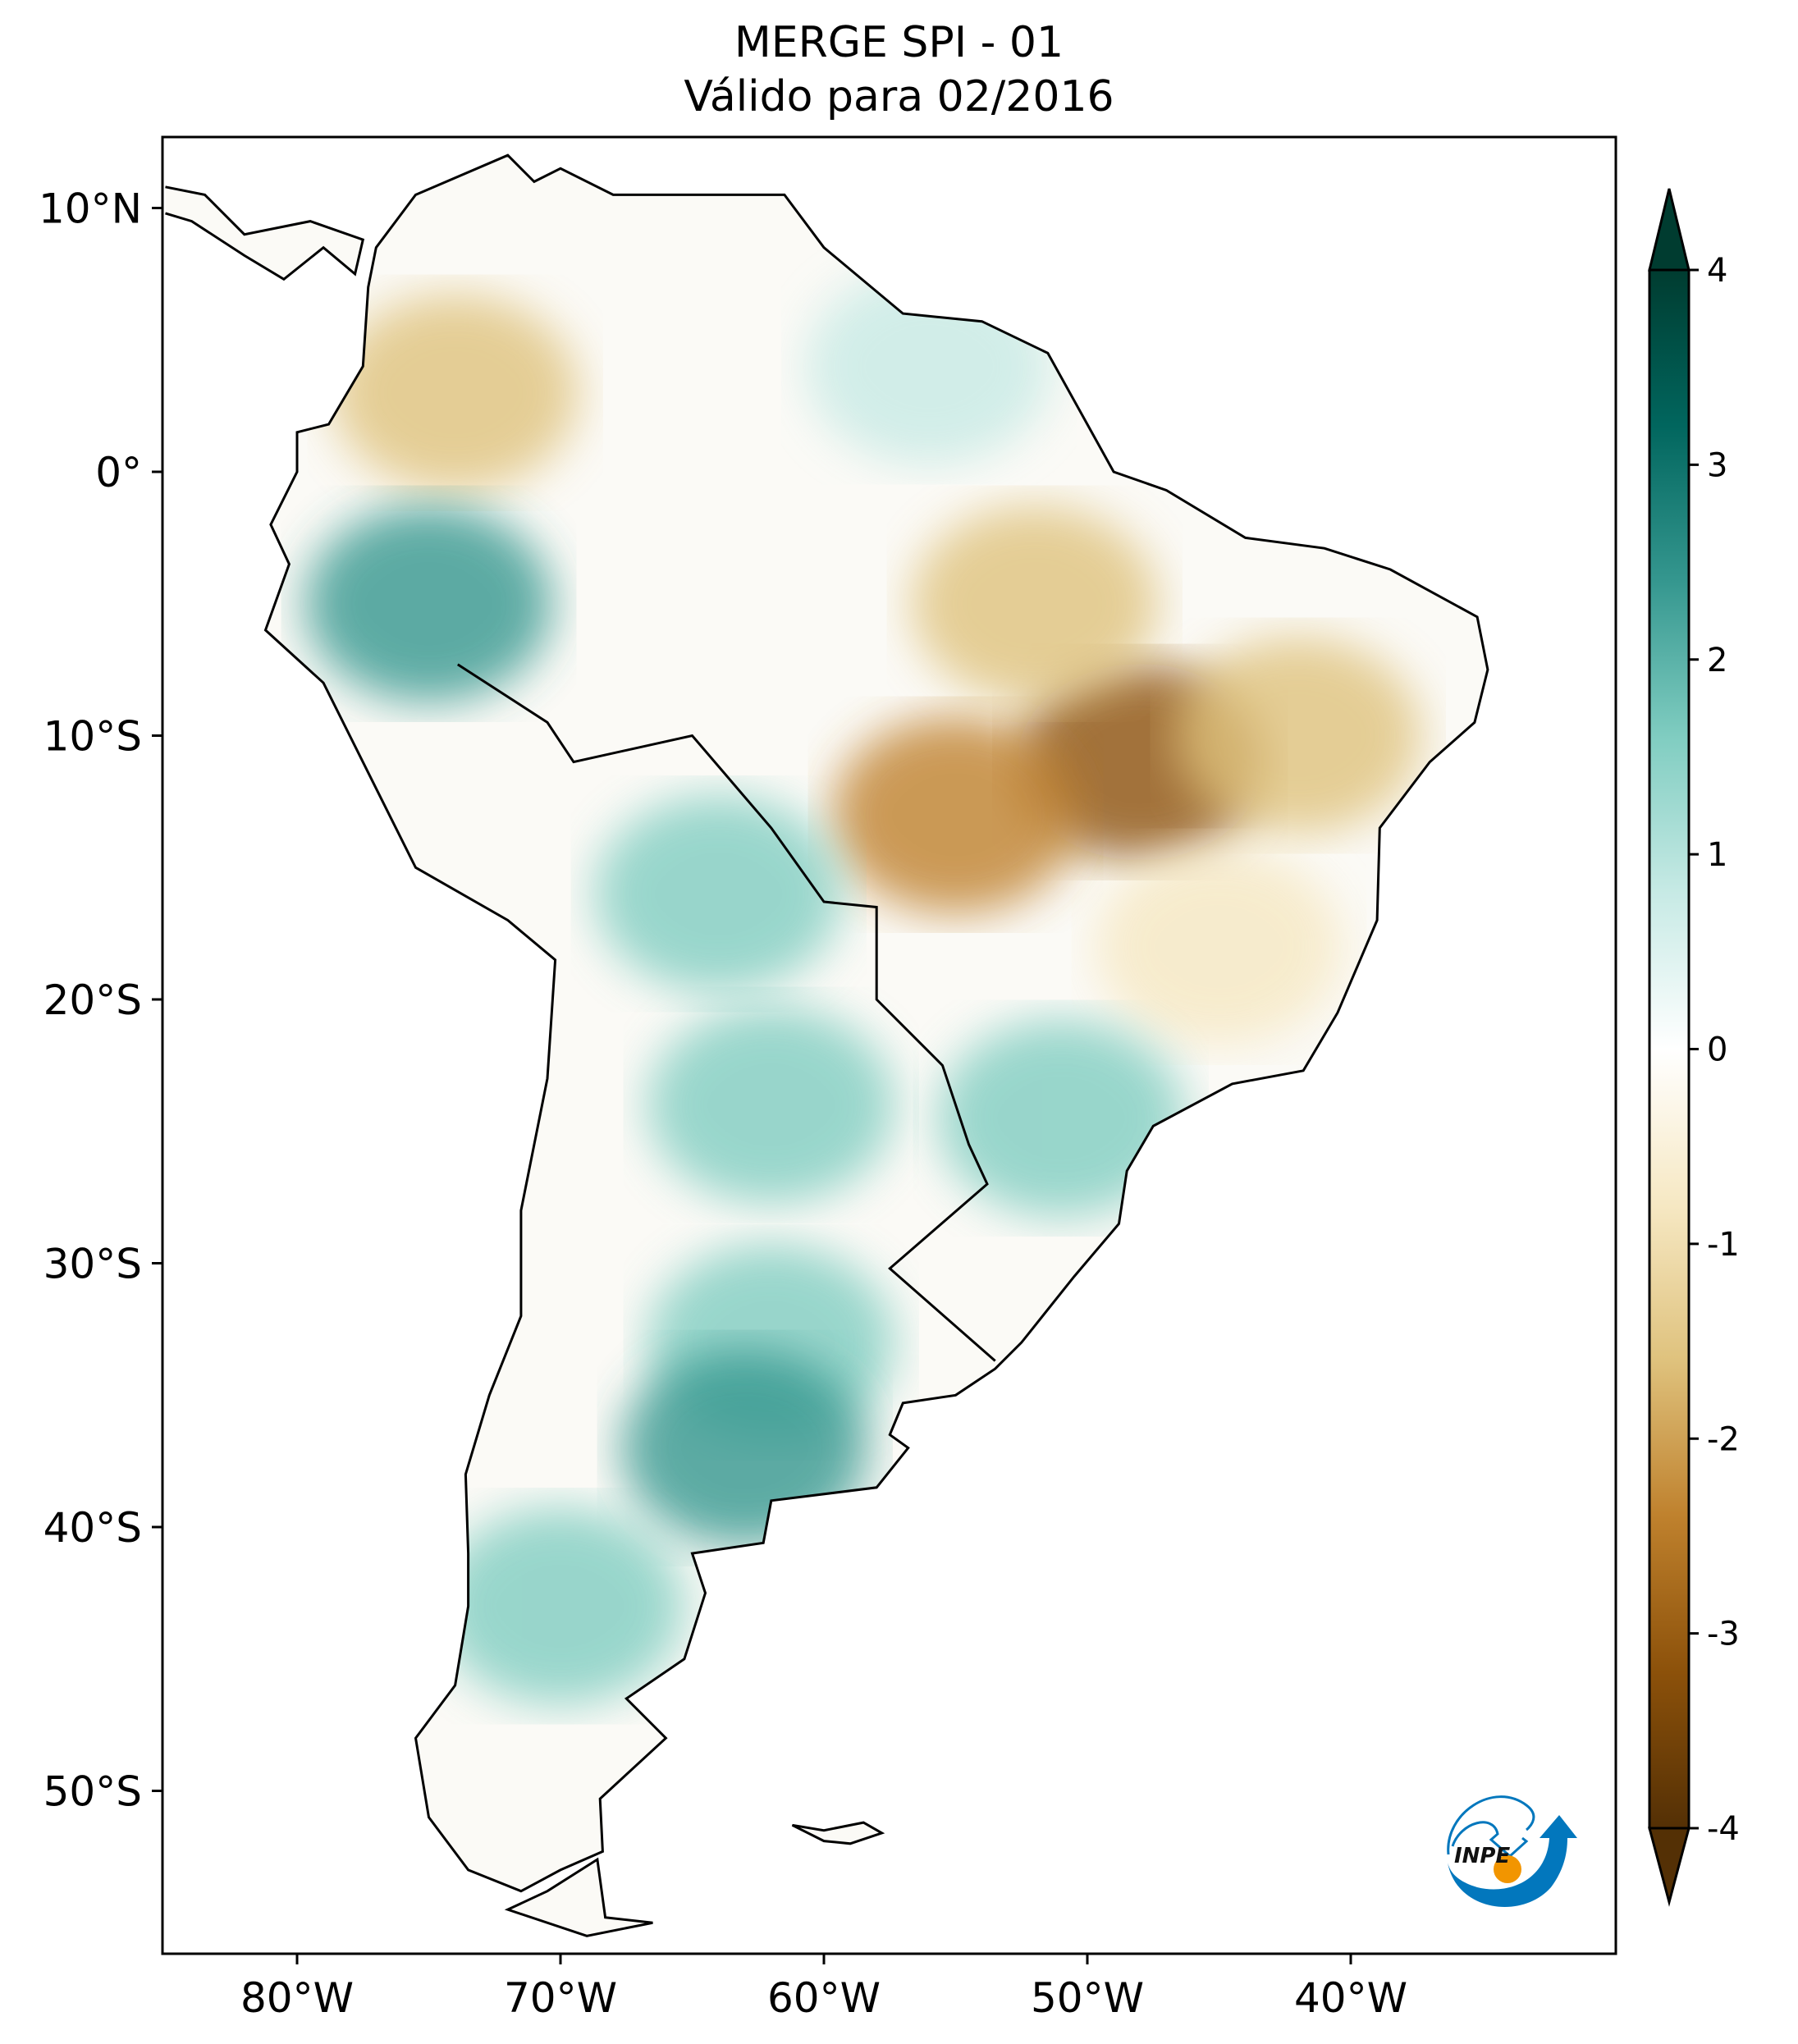 This screenshot has width=1798, height=2044. Describe the element at coordinates (1717, 660) in the screenshot. I see `colorbar-tick-label: 2` at that location.